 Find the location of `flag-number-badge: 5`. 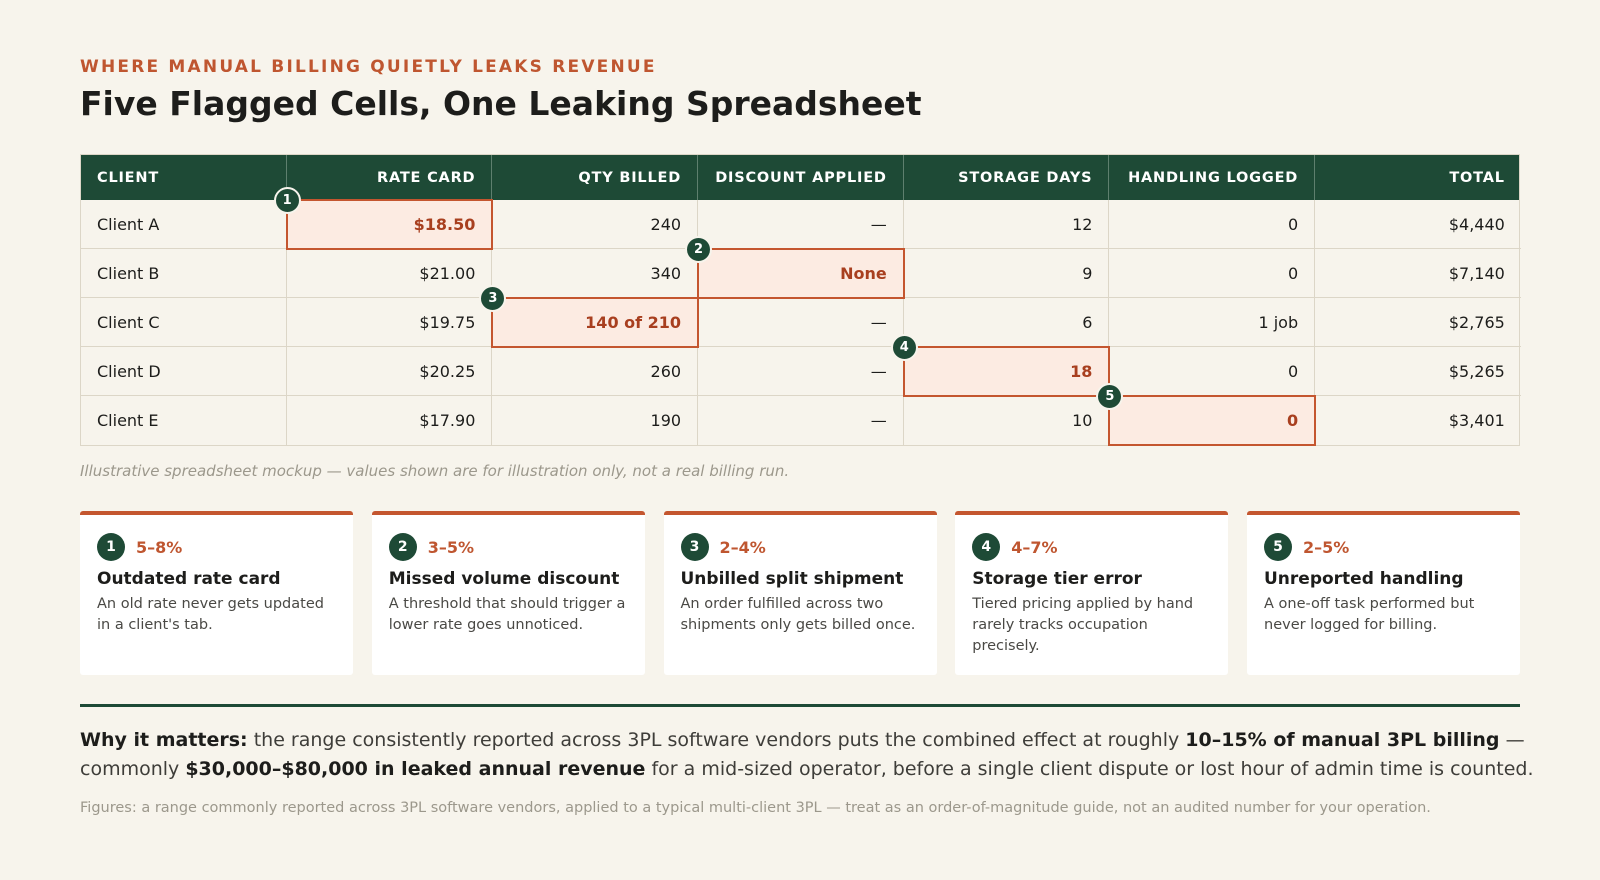

flag-number-badge: 5 is located at coordinates (1110, 396).